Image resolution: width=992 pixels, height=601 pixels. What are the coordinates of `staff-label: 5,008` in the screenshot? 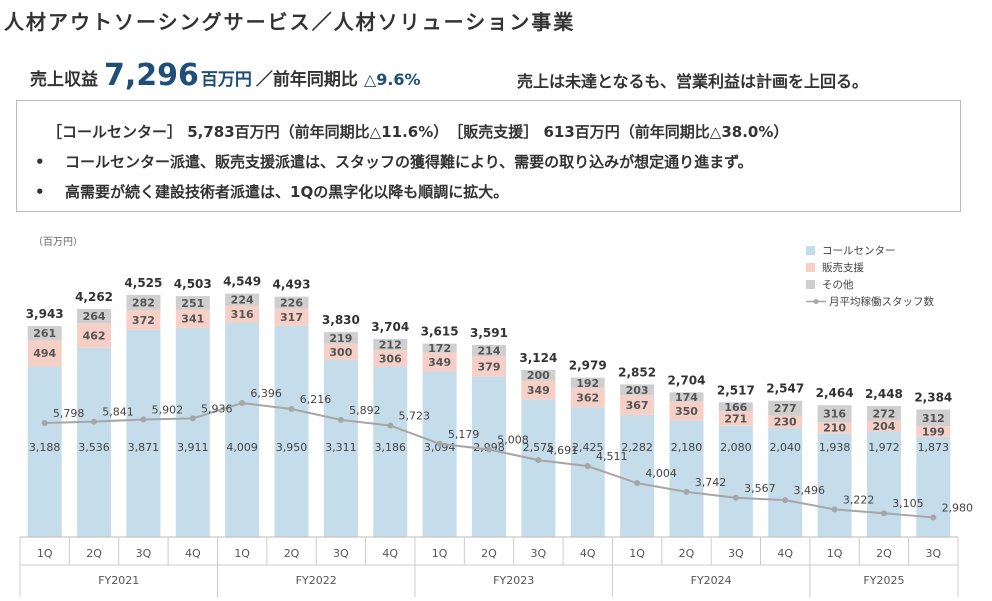 It's located at (513, 439).